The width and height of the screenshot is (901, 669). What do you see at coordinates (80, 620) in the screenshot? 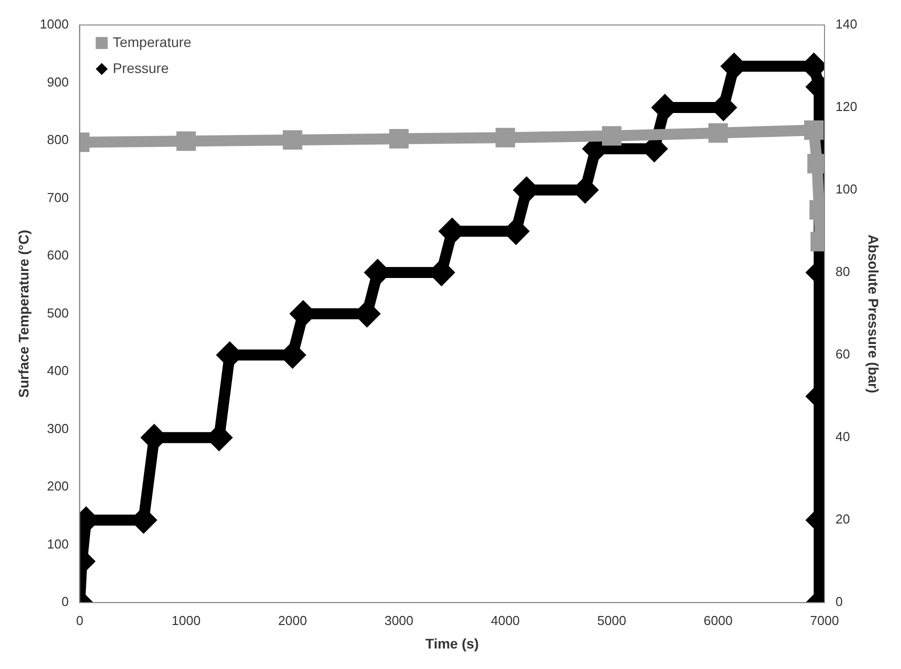
I see `x-tick-label: 0` at bounding box center [80, 620].